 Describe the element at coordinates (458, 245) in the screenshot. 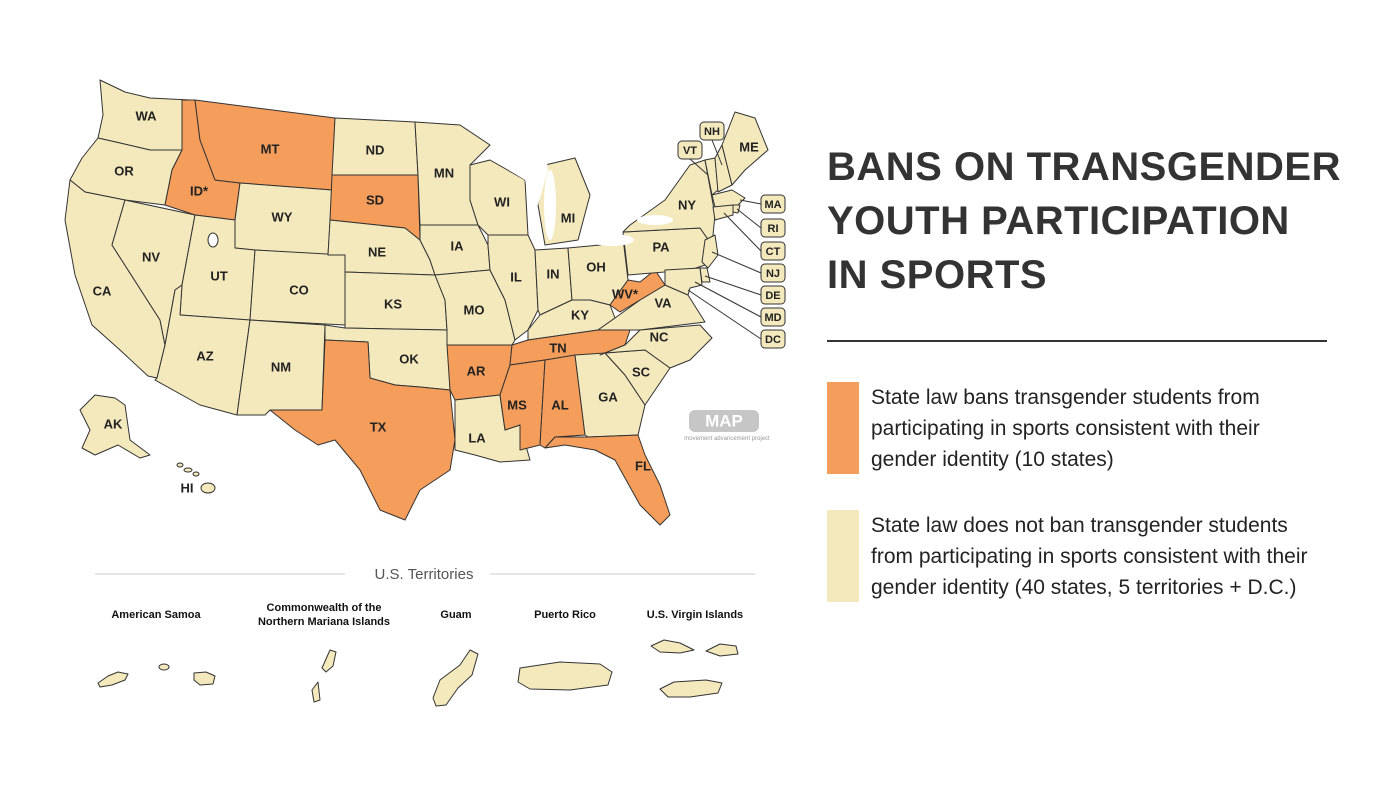

I see `state-label-ia: IA` at that location.